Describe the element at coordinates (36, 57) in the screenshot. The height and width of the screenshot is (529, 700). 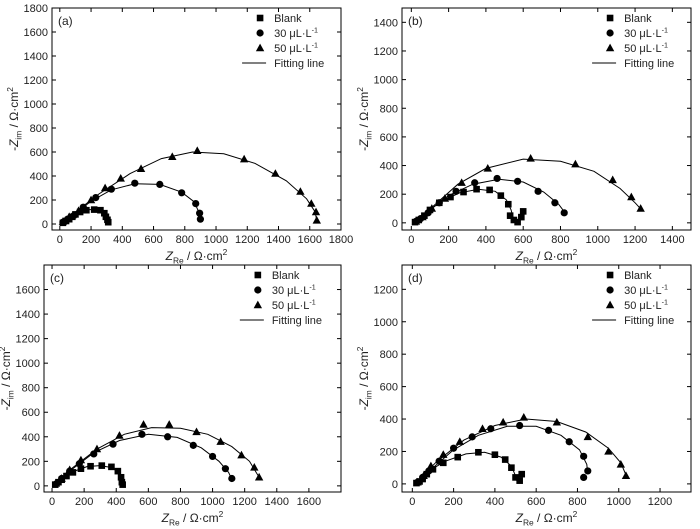
I see `y-tick-label: 1400` at that location.